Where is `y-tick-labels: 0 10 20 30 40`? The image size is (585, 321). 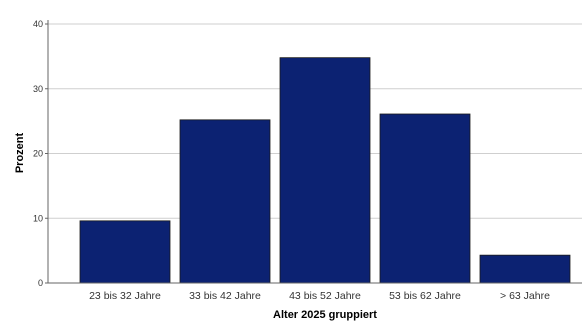
y-tick-labels: 0 10 20 30 40 is located at coordinates (38, 153).